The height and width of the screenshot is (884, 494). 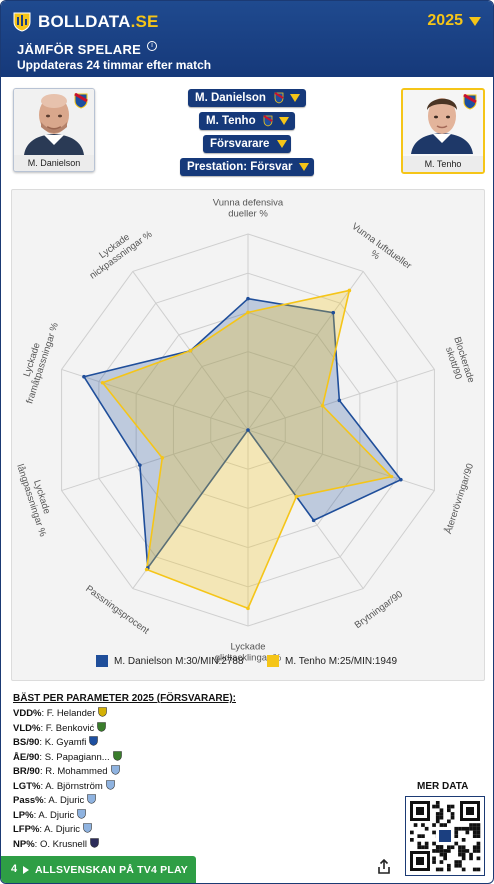 What do you see at coordinates (54, 130) in the screenshot?
I see `player-card-left: M. Danielson` at bounding box center [54, 130].